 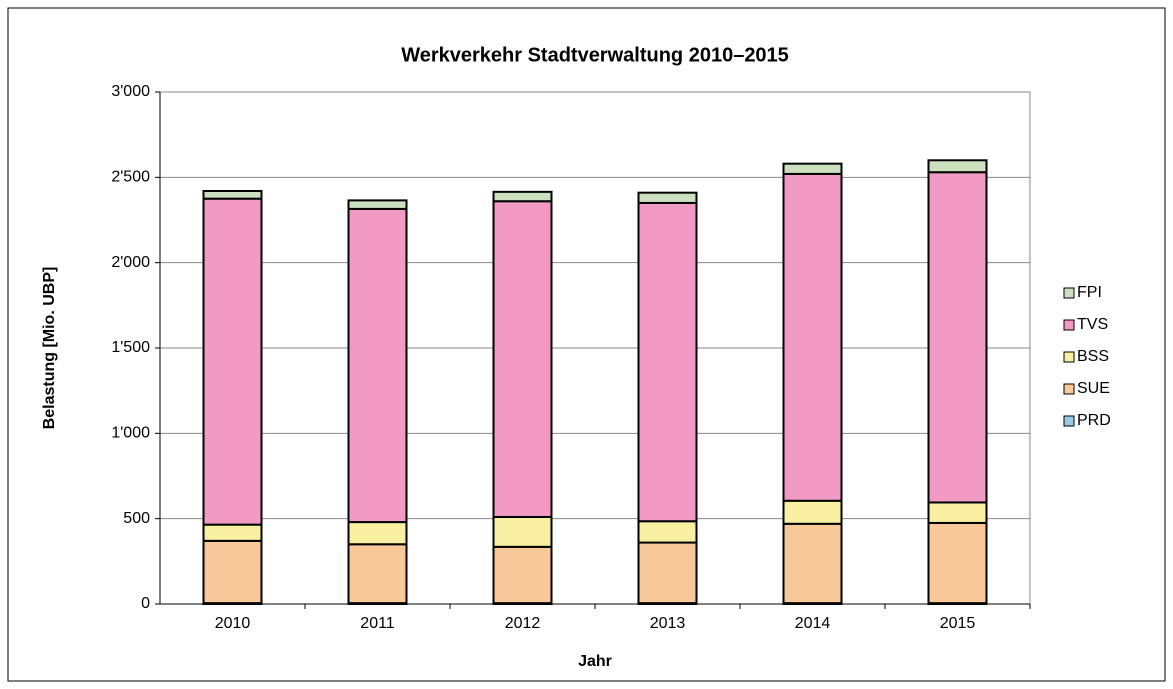 What do you see at coordinates (595, 661) in the screenshot?
I see `x-axis-label: Jahr` at bounding box center [595, 661].